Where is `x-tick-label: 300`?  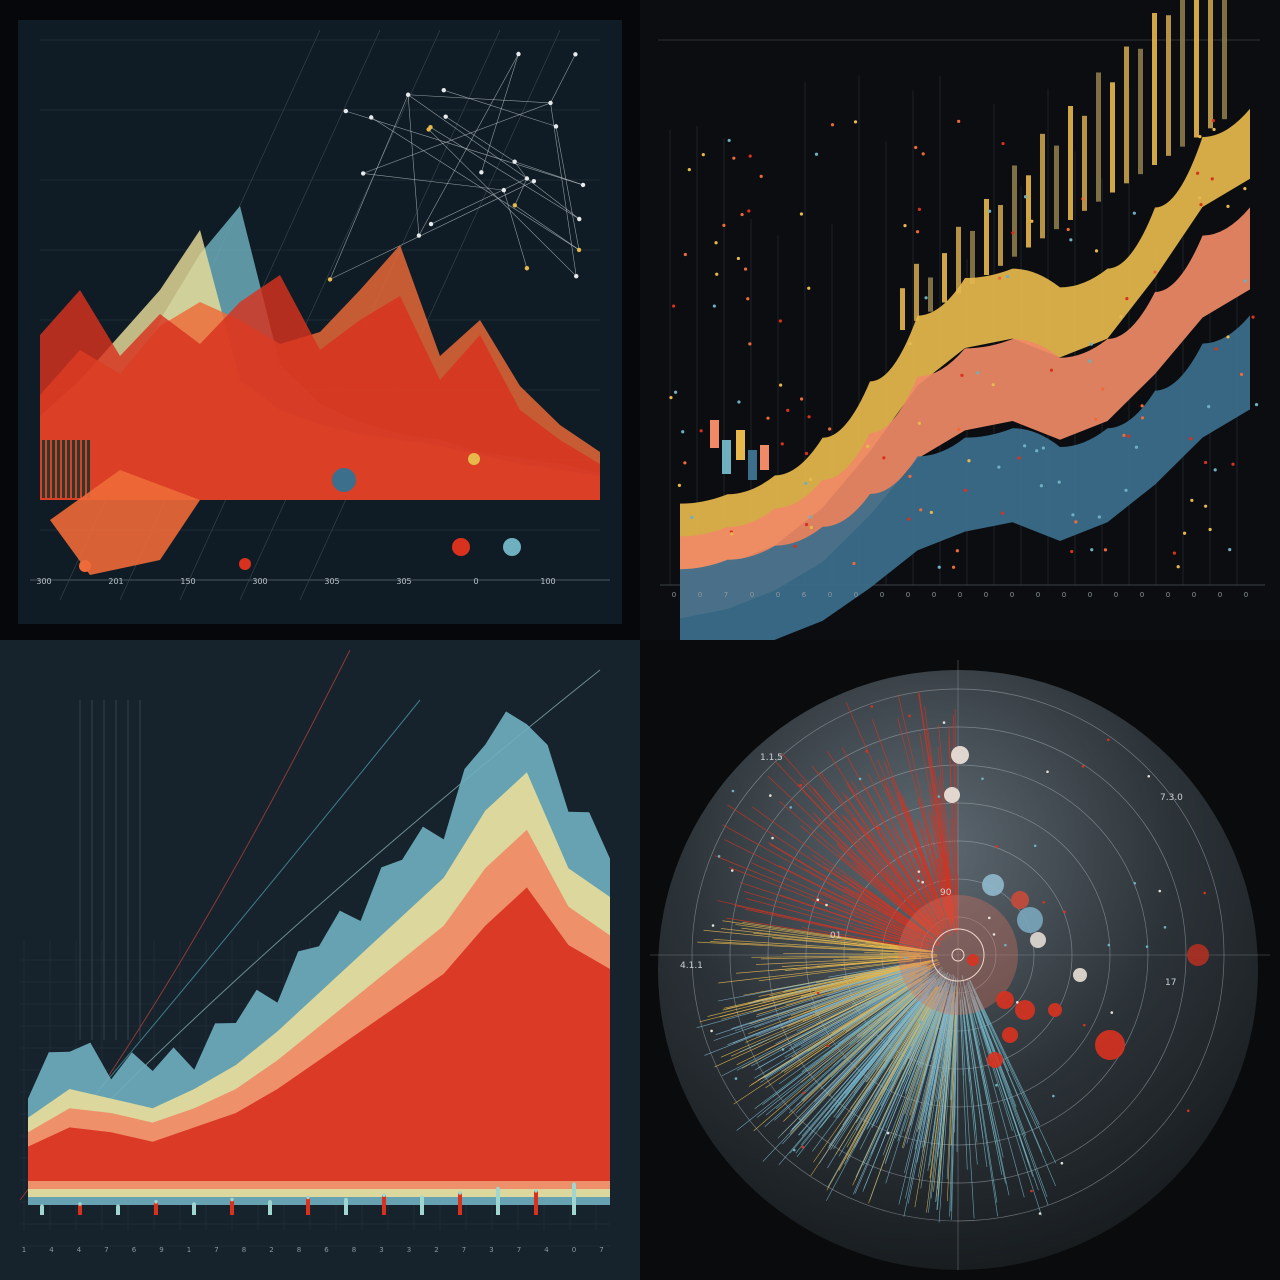
x-tick-label: 300 is located at coordinates (259, 581).